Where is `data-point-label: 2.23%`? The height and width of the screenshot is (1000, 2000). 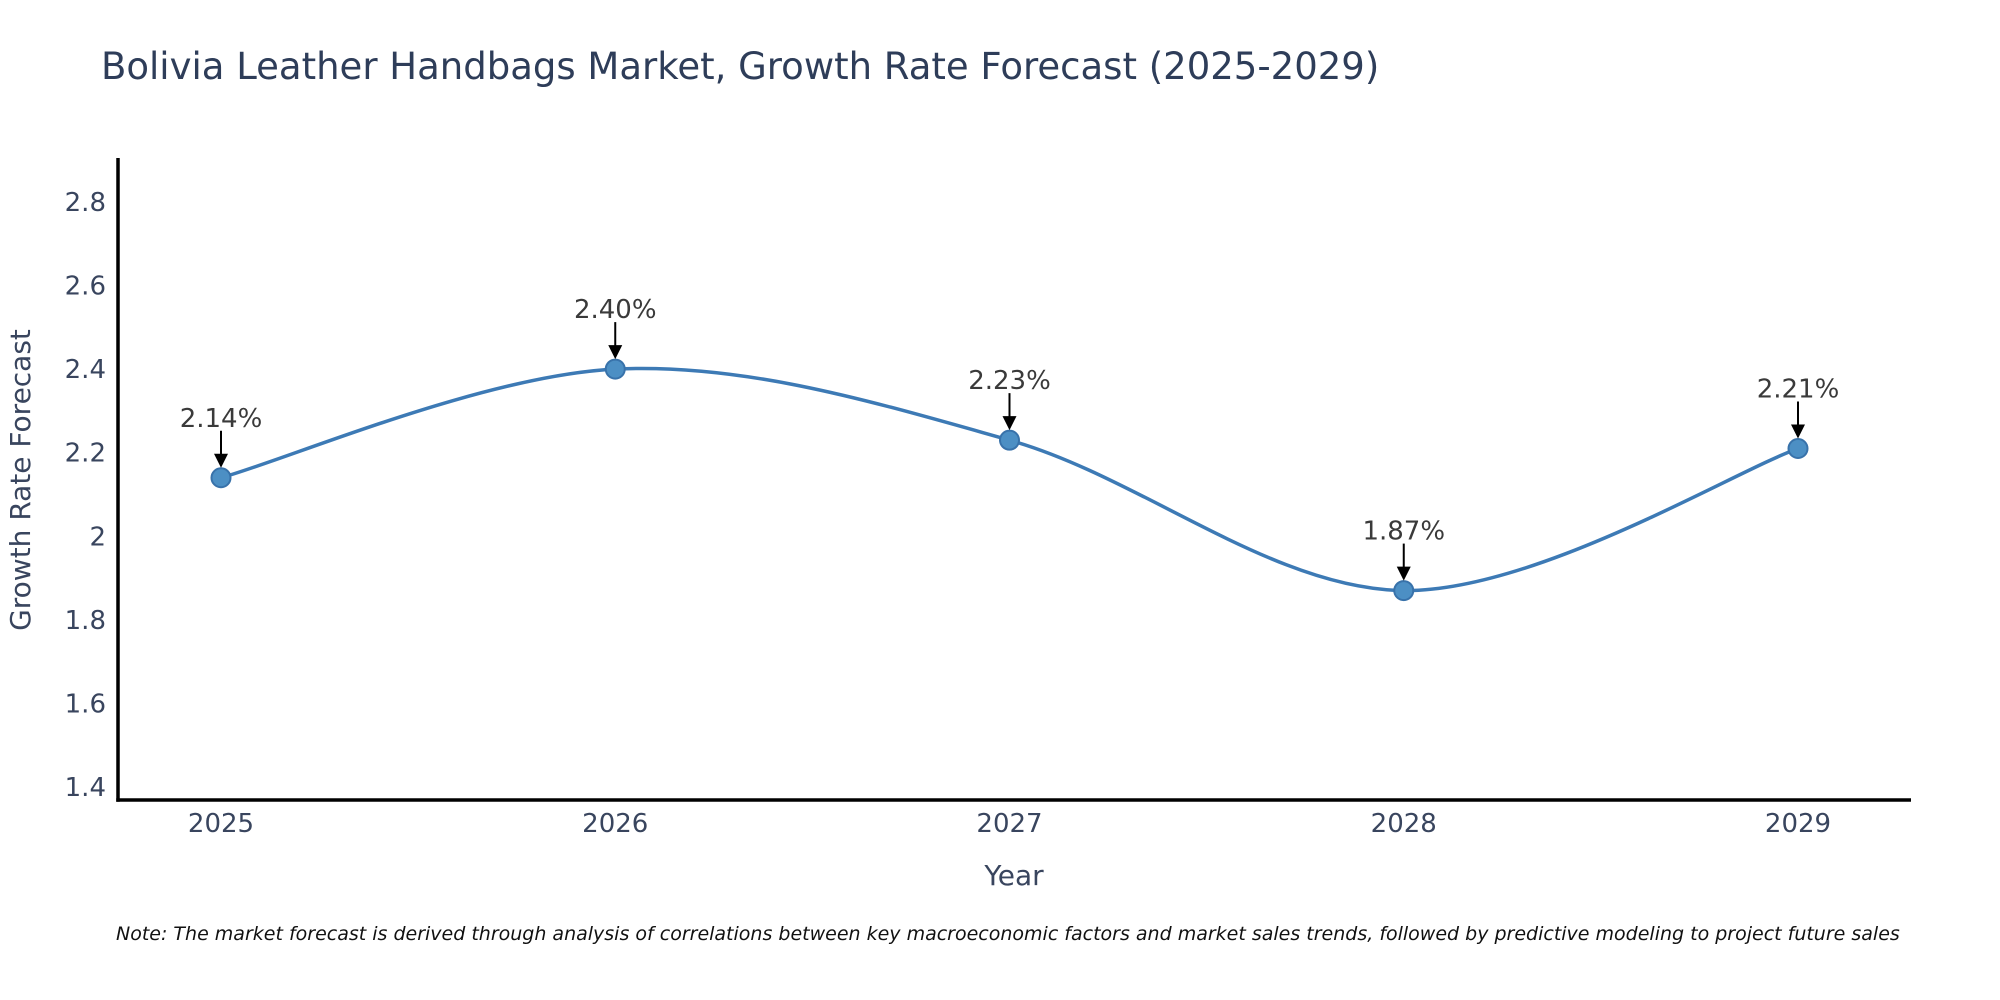
data-point-label: 2.23% is located at coordinates (1009, 381).